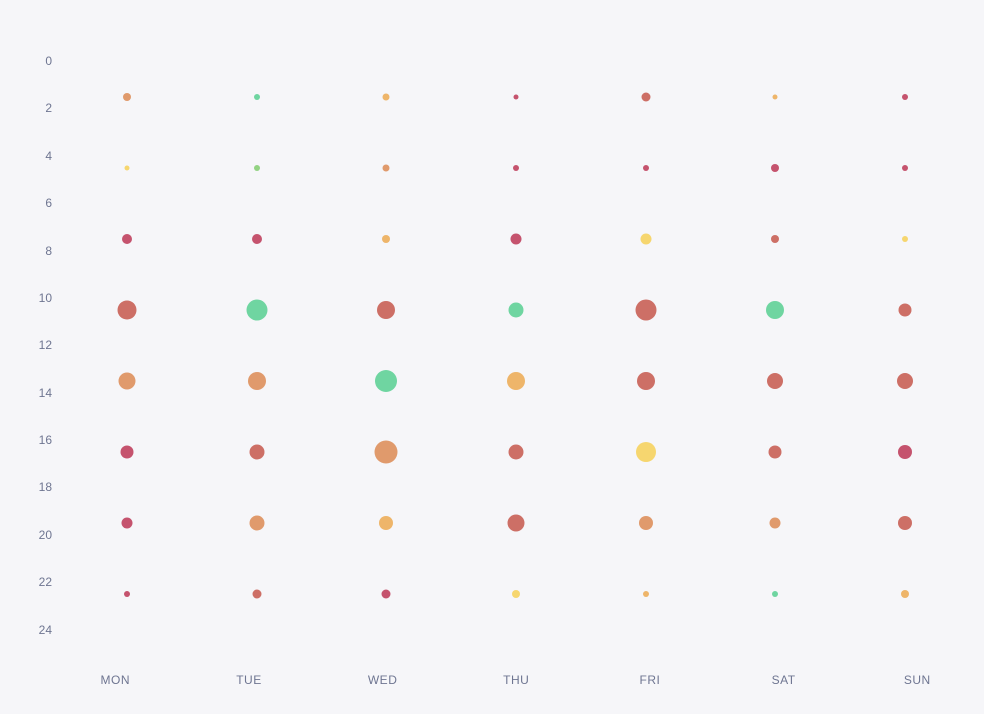  Describe the element at coordinates (256, 96) in the screenshot. I see `scatter-dot-tue-1.5` at that location.